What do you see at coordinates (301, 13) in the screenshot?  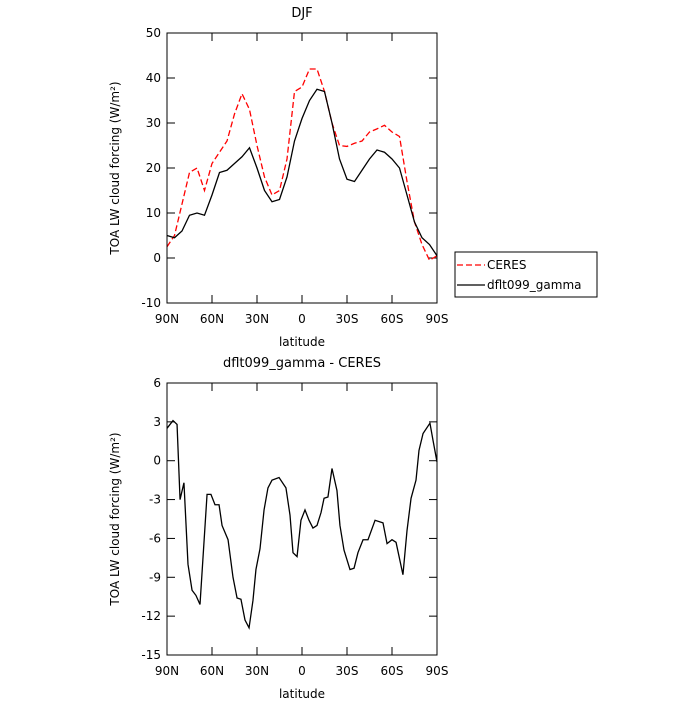 I see `chart-title: DJF` at bounding box center [301, 13].